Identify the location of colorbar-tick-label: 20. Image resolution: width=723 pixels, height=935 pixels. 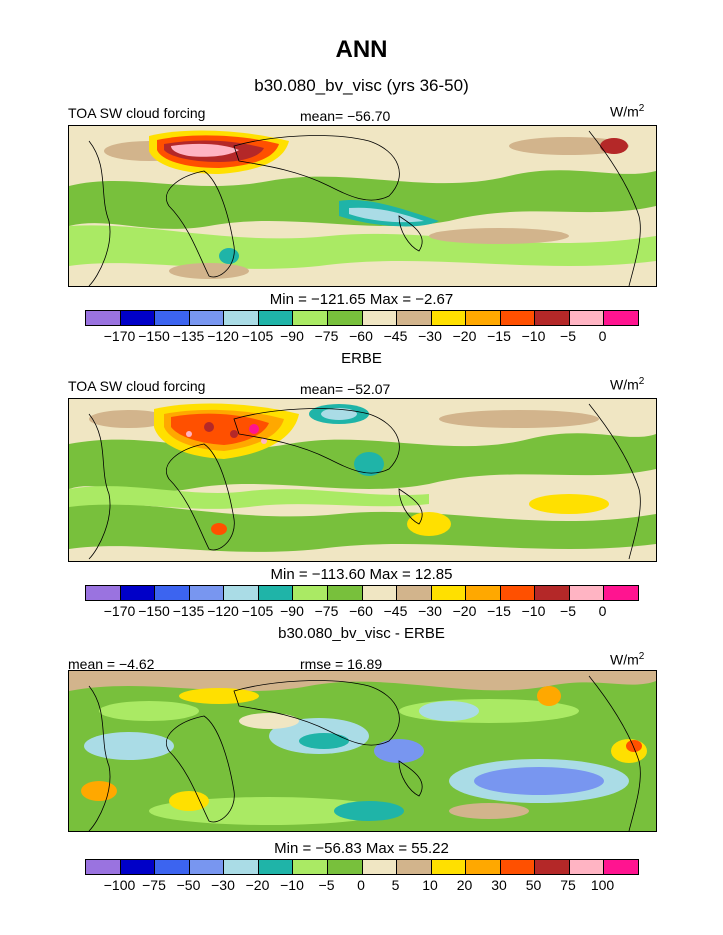
(464, 885).